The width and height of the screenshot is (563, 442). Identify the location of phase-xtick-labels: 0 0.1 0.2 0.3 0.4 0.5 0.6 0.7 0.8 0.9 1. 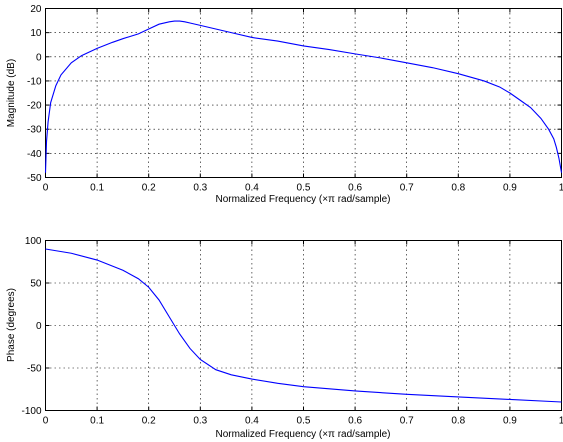
(303, 421).